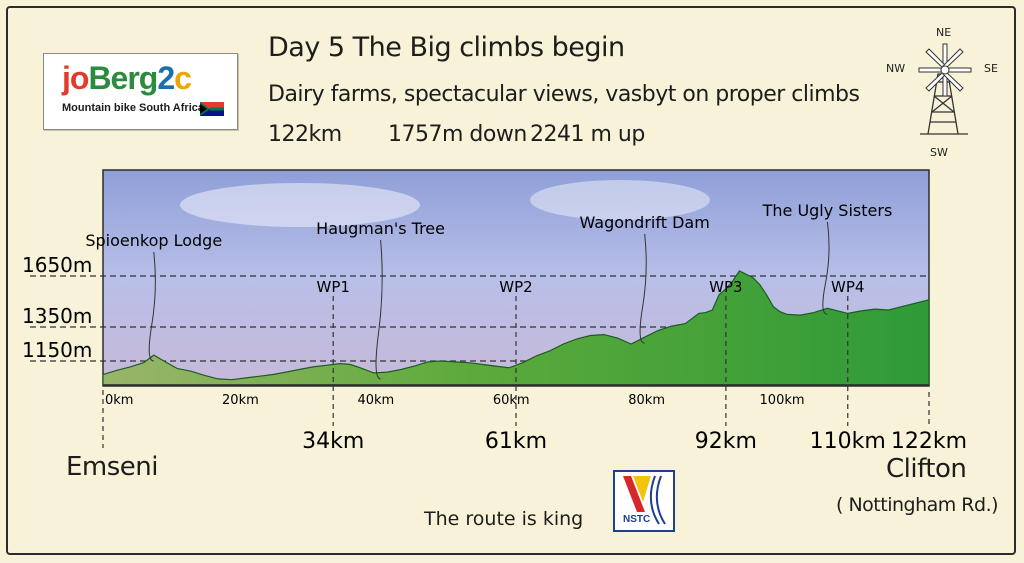 The height and width of the screenshot is (563, 1024). I want to click on waypoint-km-label: 92km, so click(726, 441).